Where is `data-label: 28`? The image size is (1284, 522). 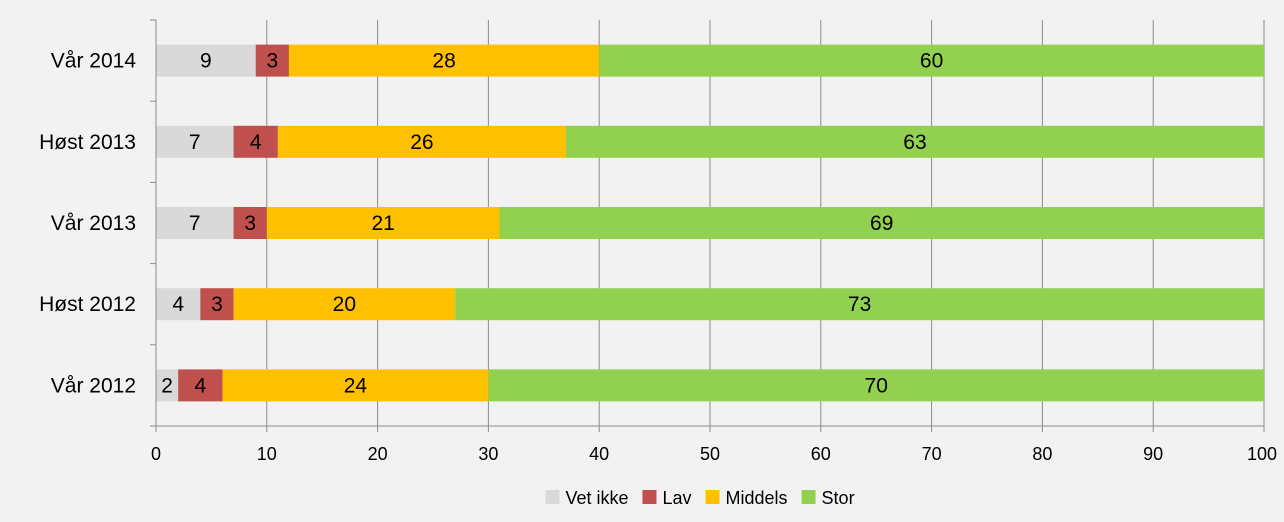 data-label: 28 is located at coordinates (443, 61).